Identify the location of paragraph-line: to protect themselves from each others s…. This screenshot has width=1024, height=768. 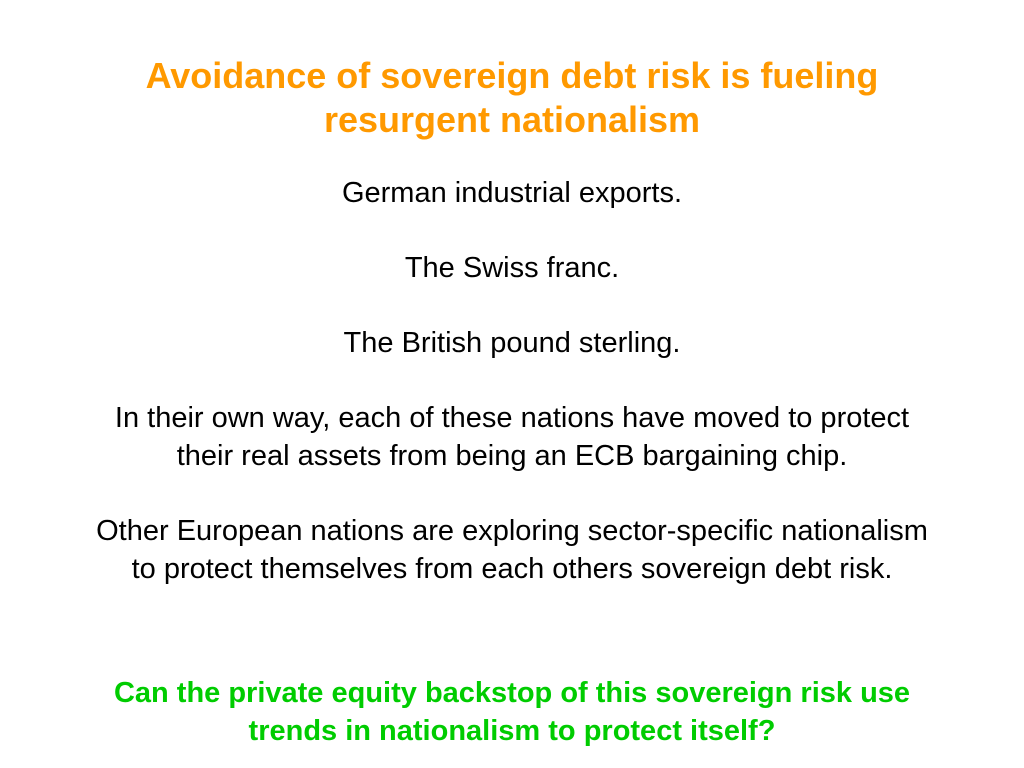
(512, 569).